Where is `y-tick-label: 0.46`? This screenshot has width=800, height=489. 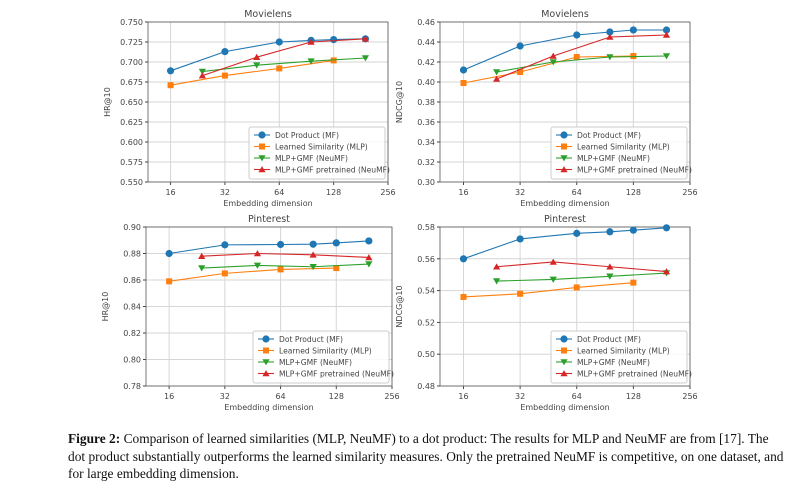 y-tick-label: 0.46 is located at coordinates (426, 22).